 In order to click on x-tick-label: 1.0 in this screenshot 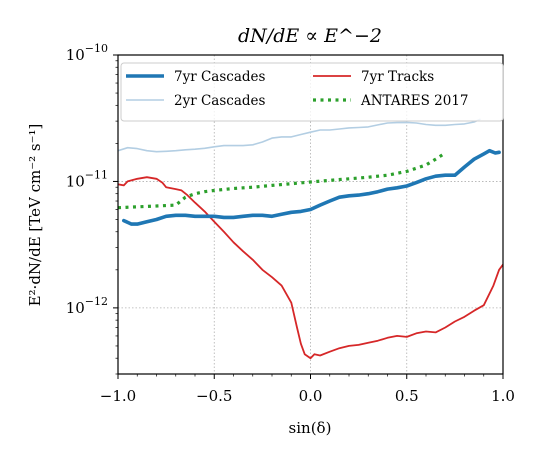, I will do `click(503, 396)`.